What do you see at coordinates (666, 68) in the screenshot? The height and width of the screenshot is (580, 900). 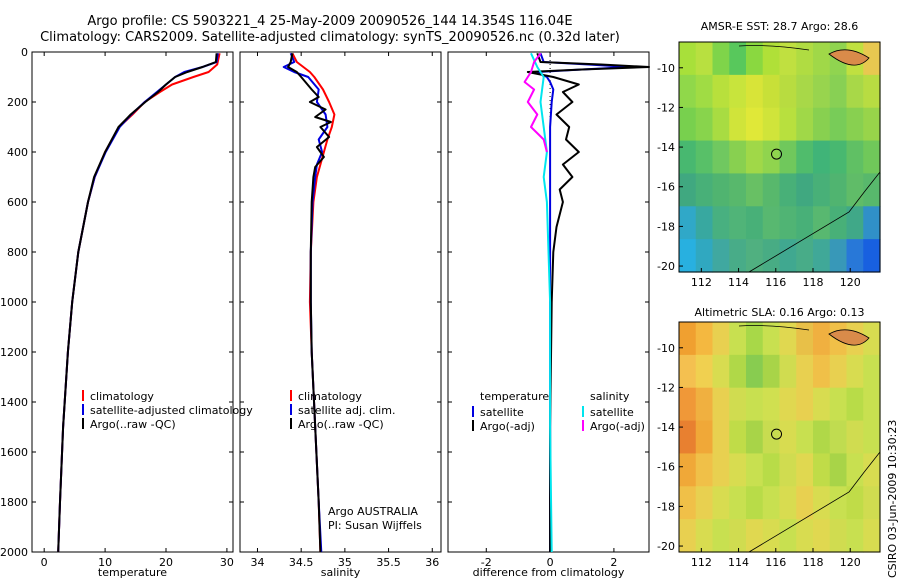 I see `map-y-tick-label: -10` at bounding box center [666, 68].